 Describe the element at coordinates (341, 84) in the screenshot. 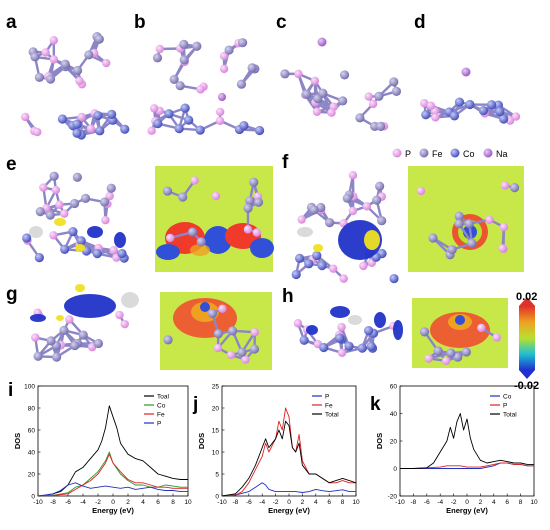

I see `structure-c` at that location.